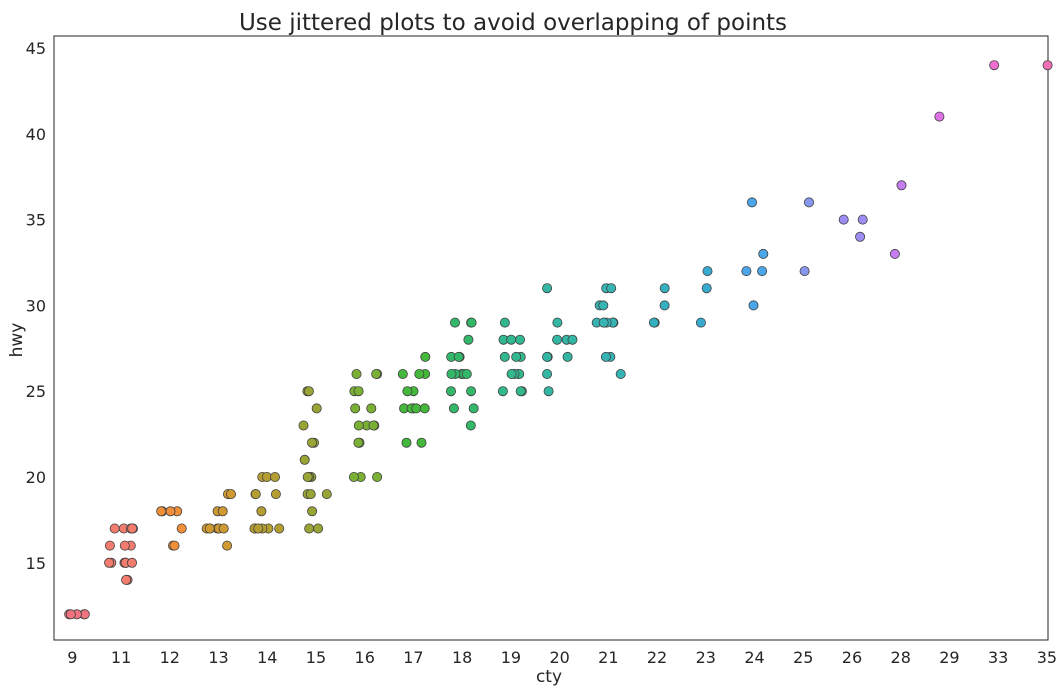 The width and height of the screenshot is (1060, 689). I want to click on x-tick-label: 28, so click(901, 657).